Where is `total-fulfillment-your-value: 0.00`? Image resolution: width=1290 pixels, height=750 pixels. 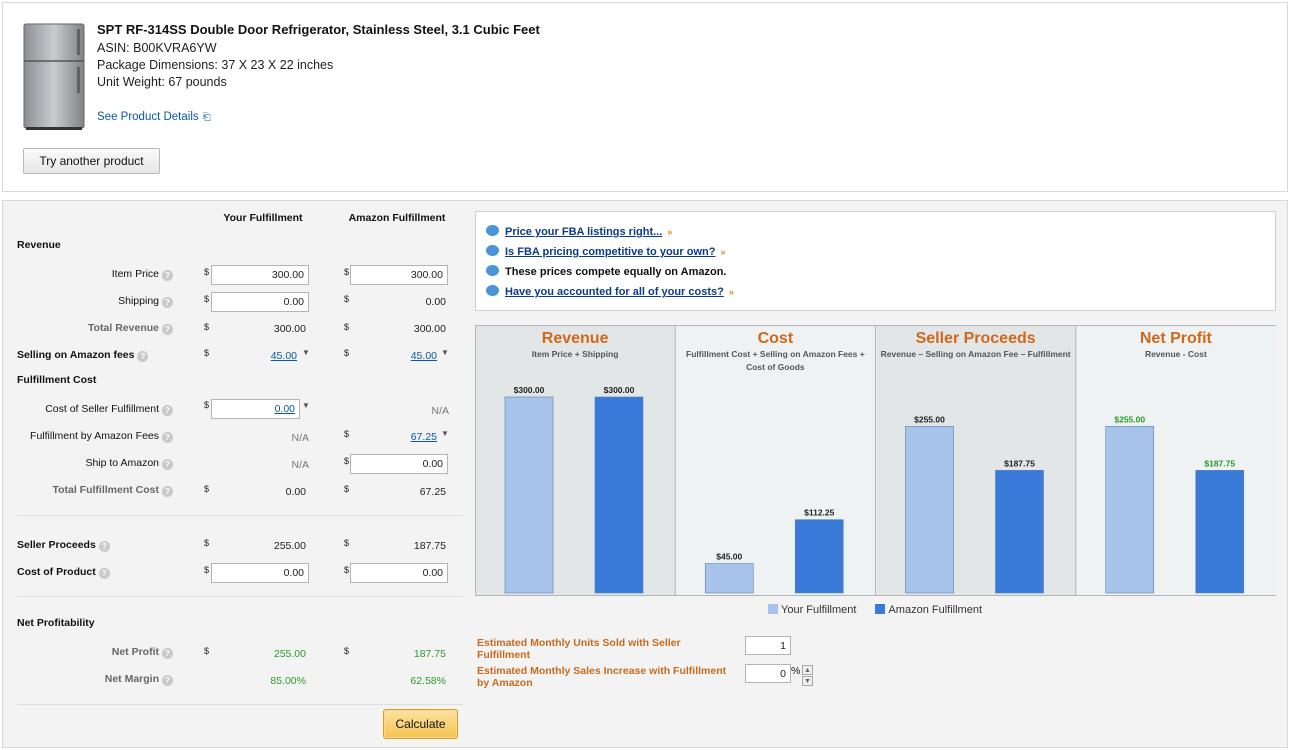 total-fulfillment-your-value: 0.00 is located at coordinates (295, 492).